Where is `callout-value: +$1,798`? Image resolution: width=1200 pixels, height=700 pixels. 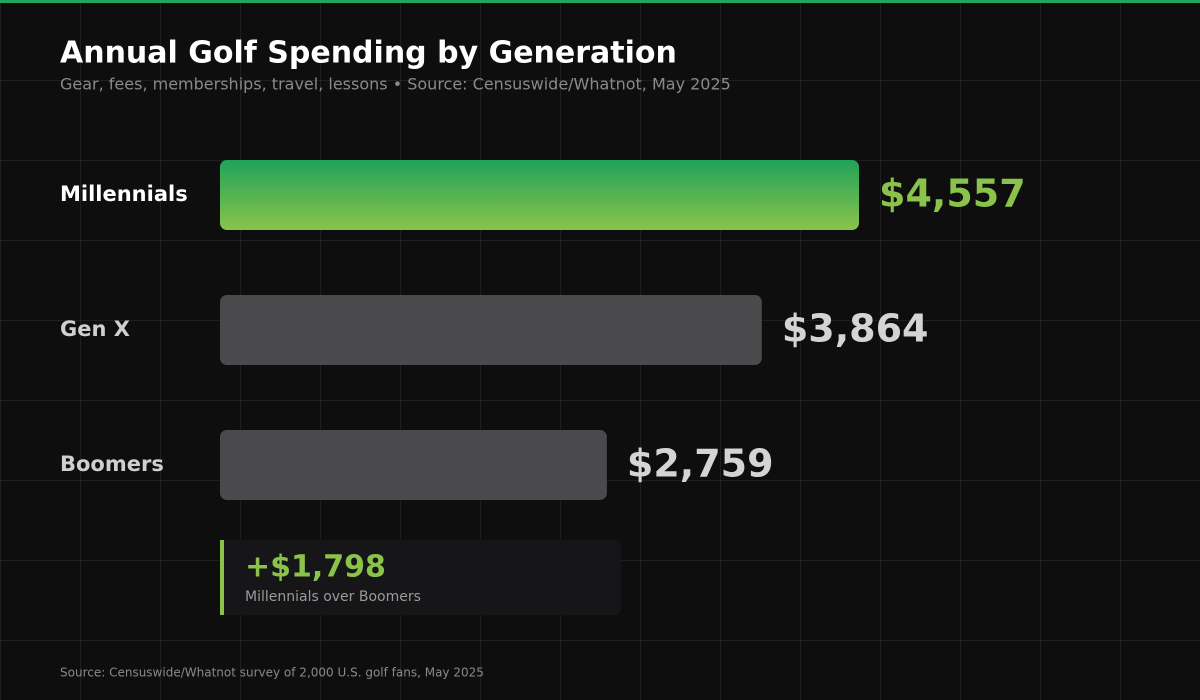
callout-value: +$1,798 is located at coordinates (315, 567).